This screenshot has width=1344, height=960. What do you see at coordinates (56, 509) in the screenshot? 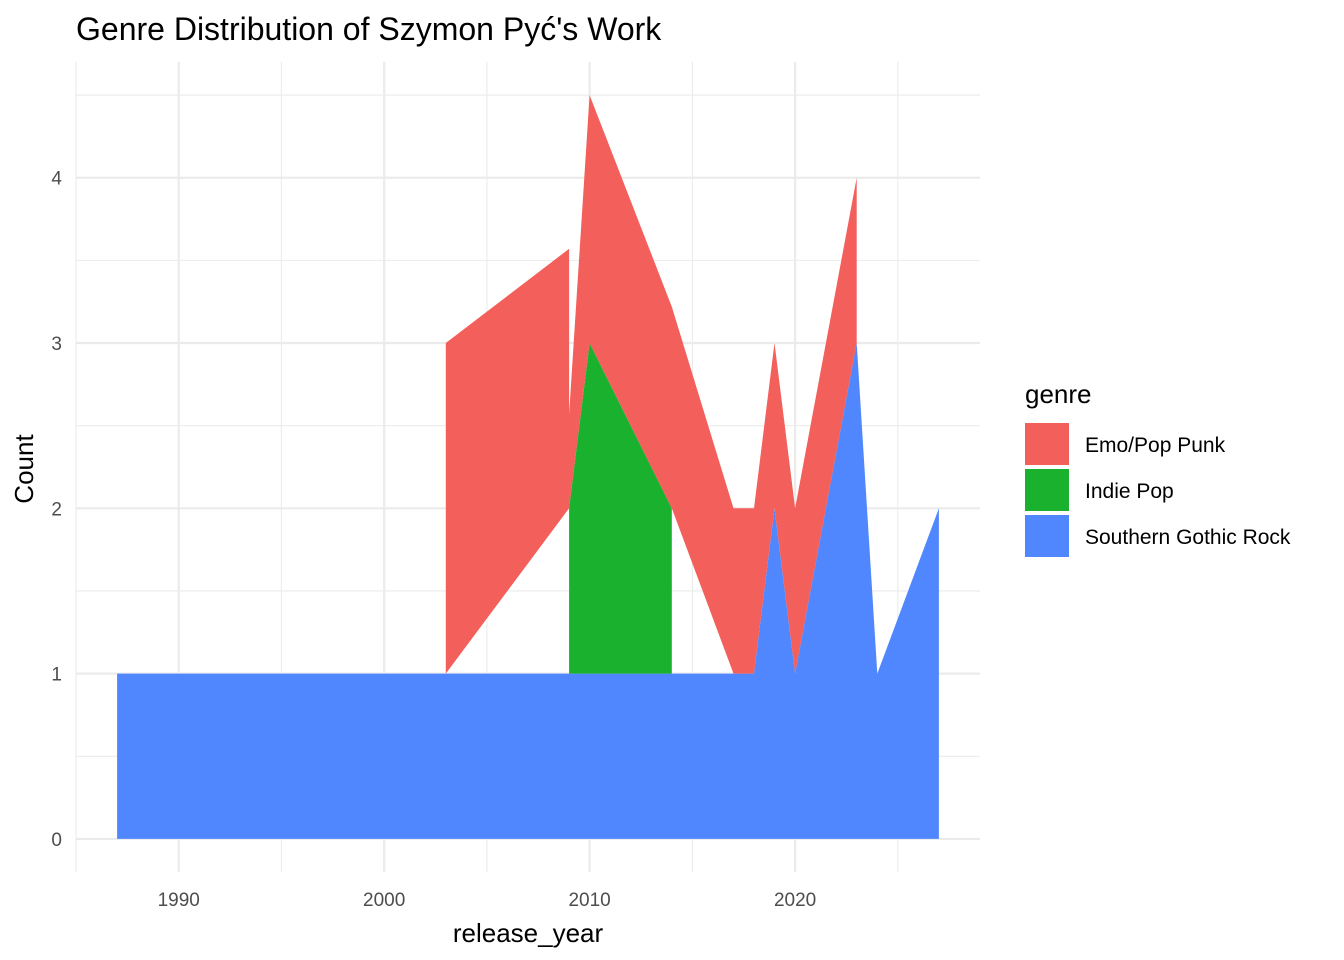
I see `y-tick-label: 2` at bounding box center [56, 509].